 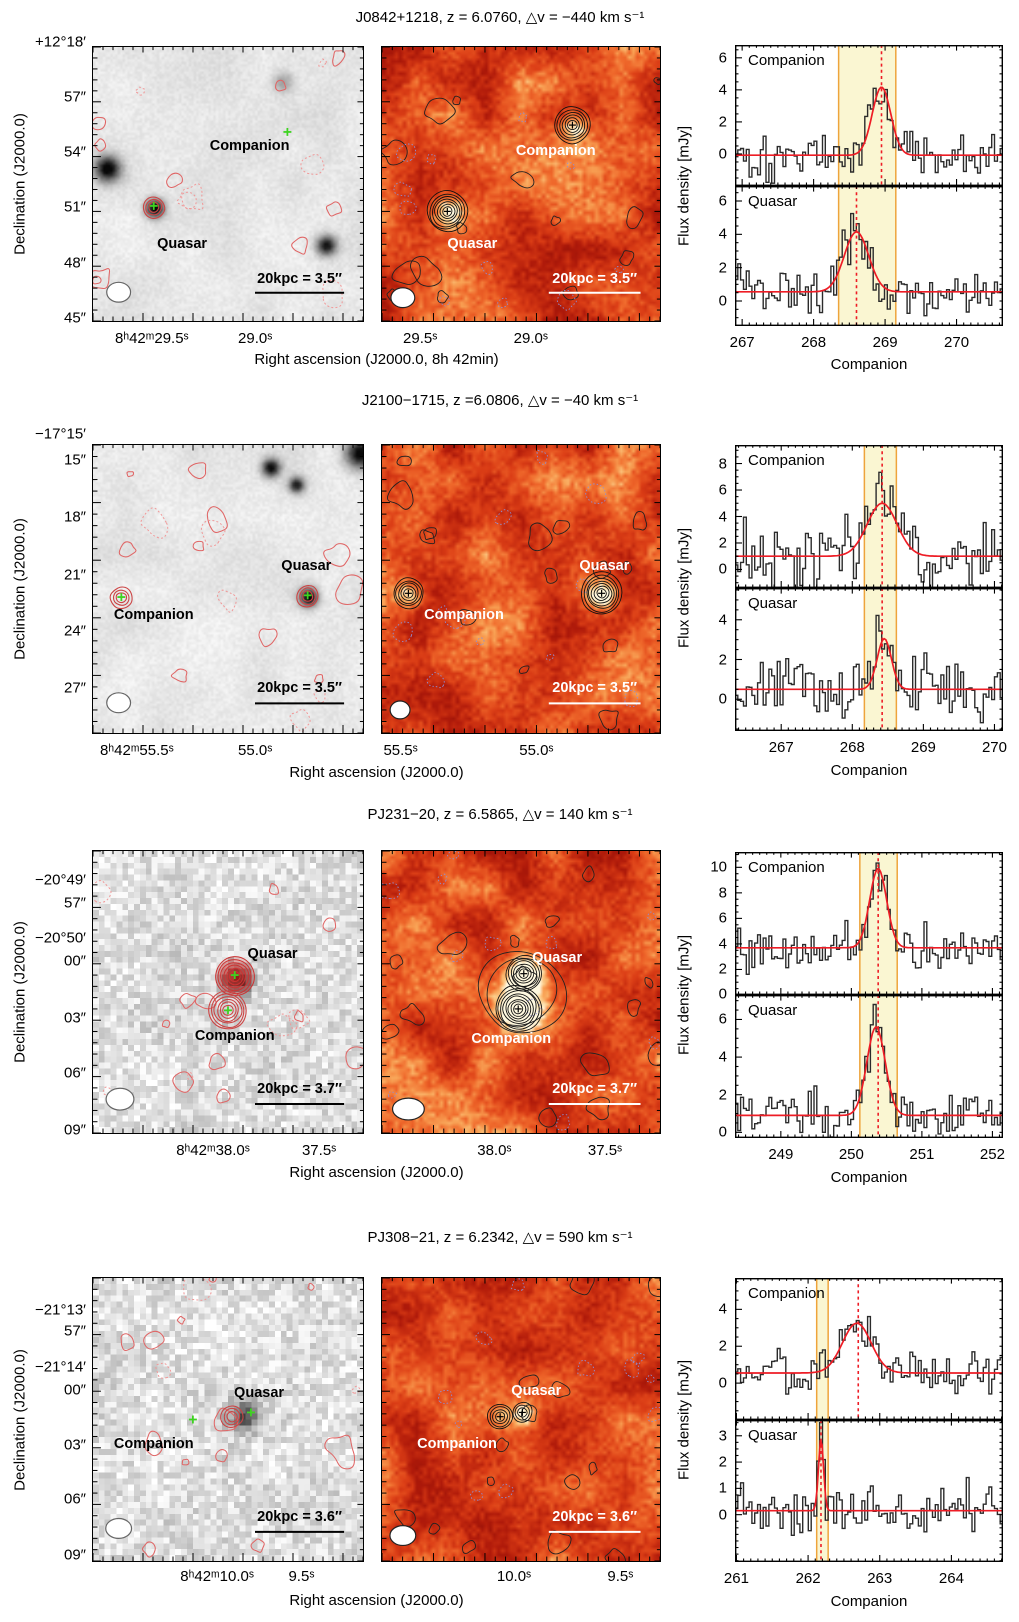 What do you see at coordinates (808, 1578) in the screenshot?
I see `frequency-tick-label: 262` at bounding box center [808, 1578].